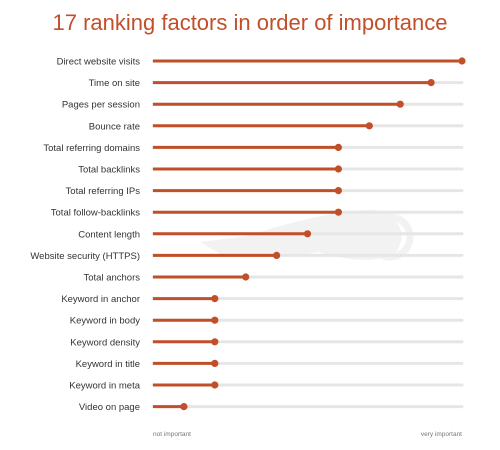 This screenshot has width=500, height=450. Describe the element at coordinates (109, 234) in the screenshot. I see `category-label: Content length` at that location.